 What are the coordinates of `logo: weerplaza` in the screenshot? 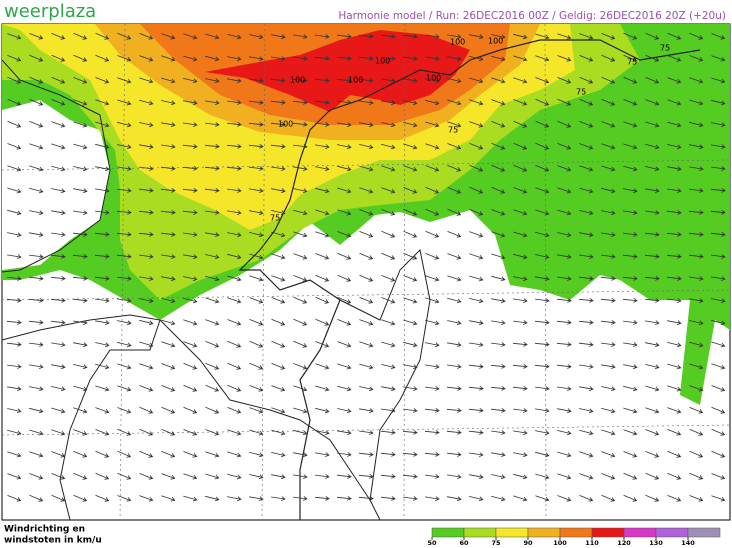 It's located at (50, 11).